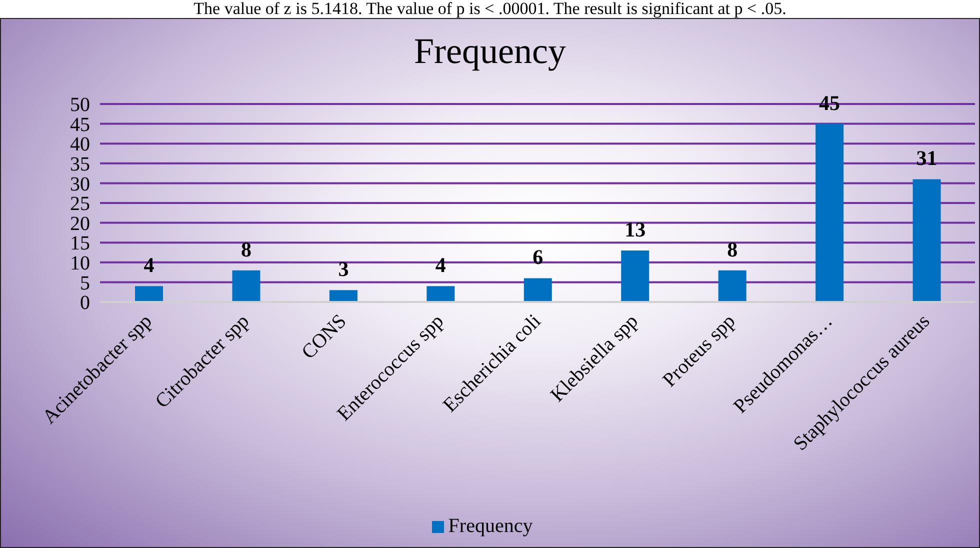 This screenshot has height=548, width=980. Describe the element at coordinates (80, 263) in the screenshot. I see `y-tick-label: 10` at that location.